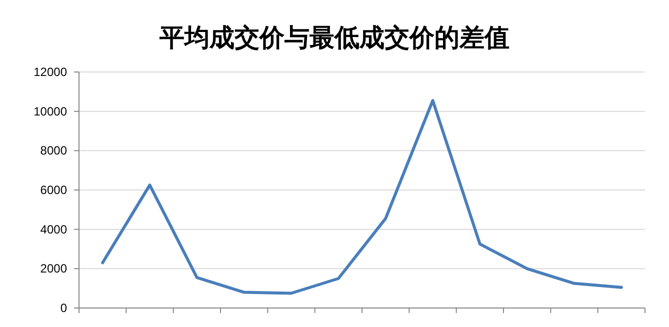  Describe the element at coordinates (54, 151) in the screenshot. I see `y-tick-label: 8000` at that location.